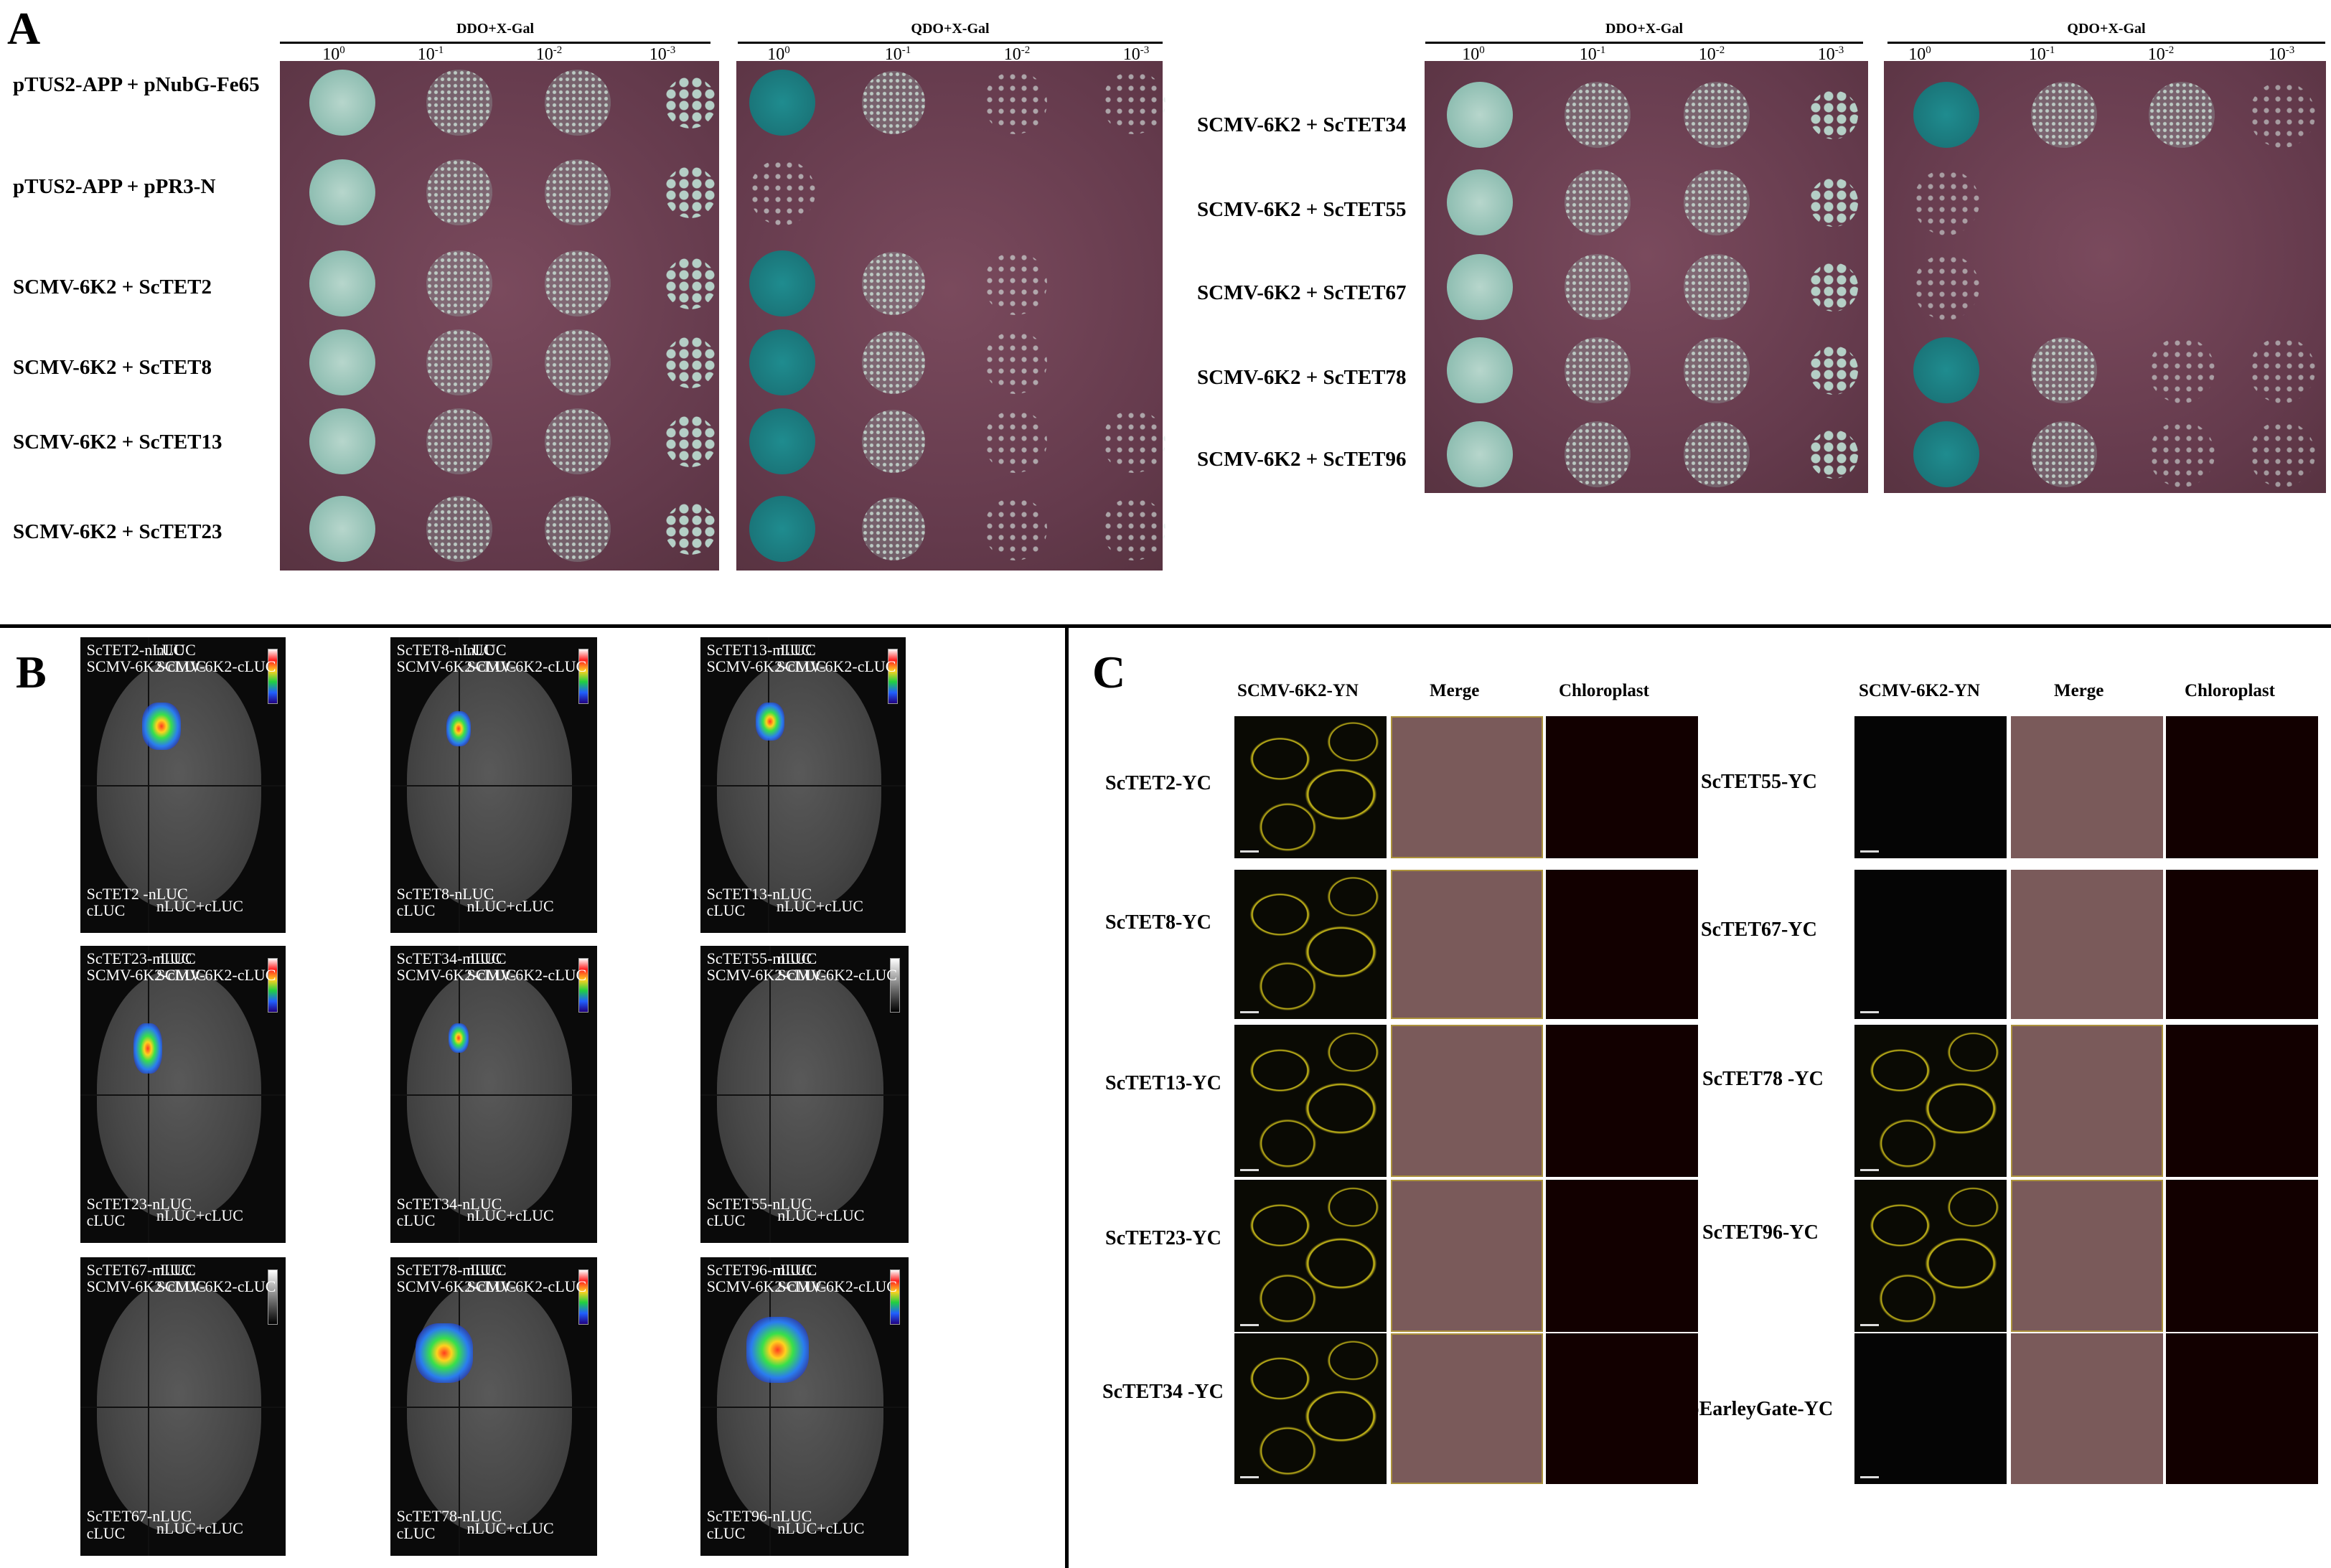 This screenshot has width=2331, height=1568. I want to click on dilution-label: 10-2, so click(1711, 54).